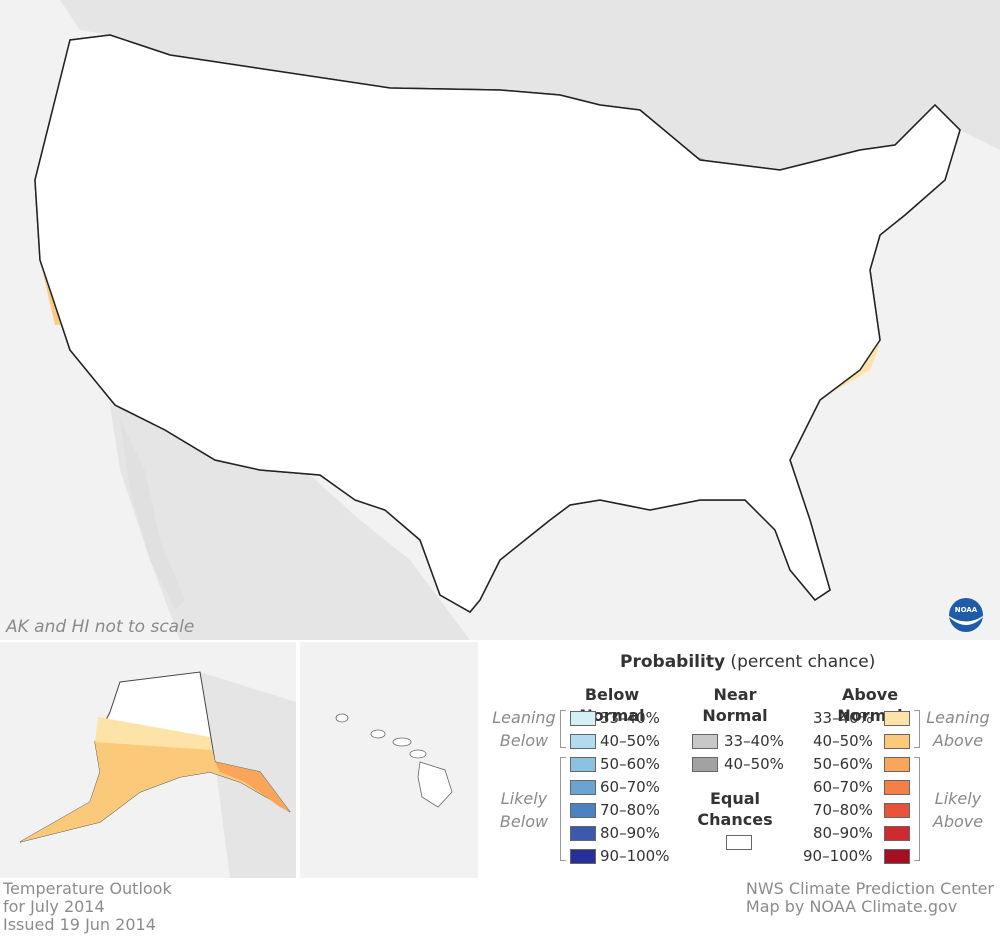 This screenshot has width=1000, height=938. I want to click on caption-line-2: for July 2014, so click(54, 906).